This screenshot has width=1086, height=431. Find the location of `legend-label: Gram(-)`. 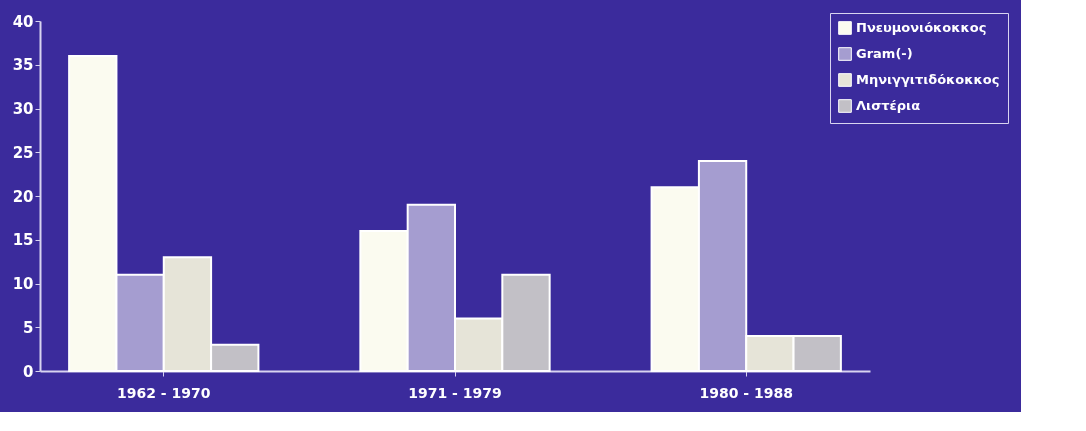

legend-label: Gram(-) is located at coordinates (884, 53).